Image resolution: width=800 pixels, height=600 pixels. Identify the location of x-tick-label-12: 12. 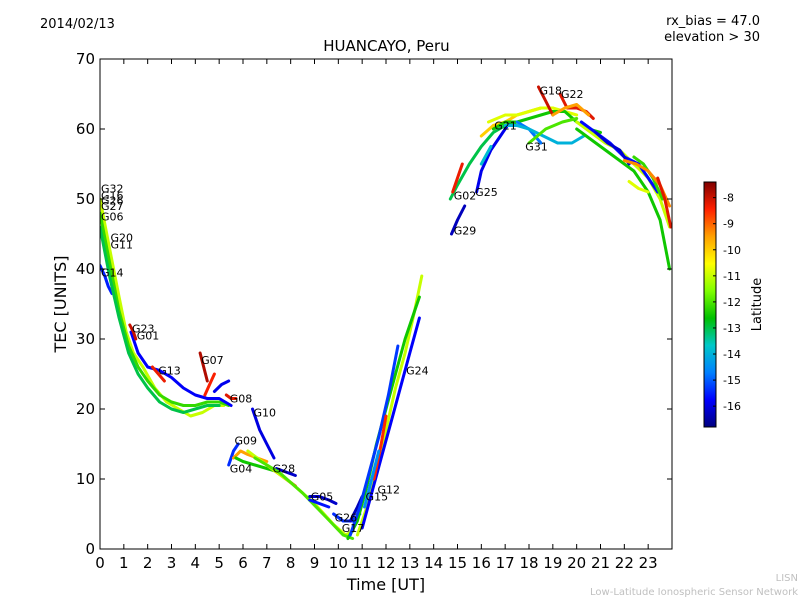
(385, 563).